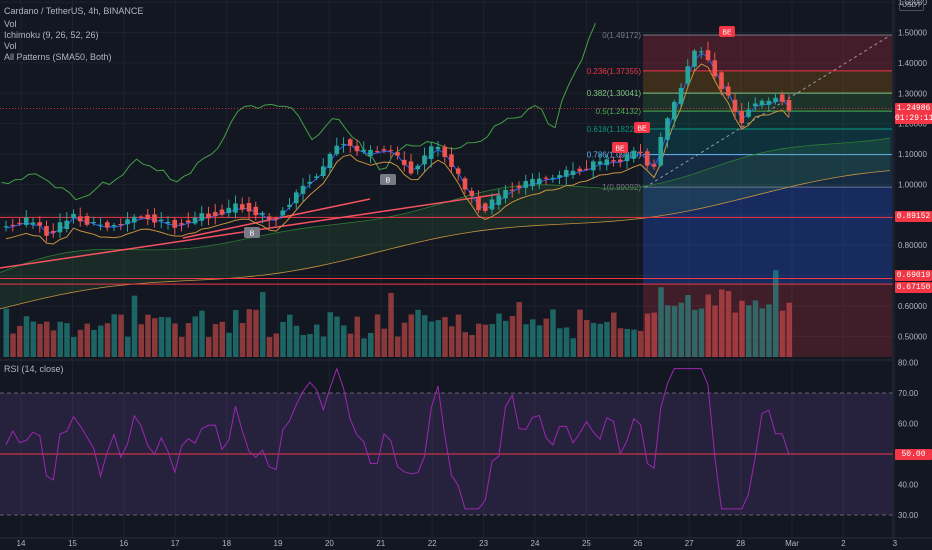 Image resolution: width=932 pixels, height=550 pixels. Describe the element at coordinates (58, 57) in the screenshot. I see `legend-all-patterns: All Patterns (SMA50, Both)` at that location.